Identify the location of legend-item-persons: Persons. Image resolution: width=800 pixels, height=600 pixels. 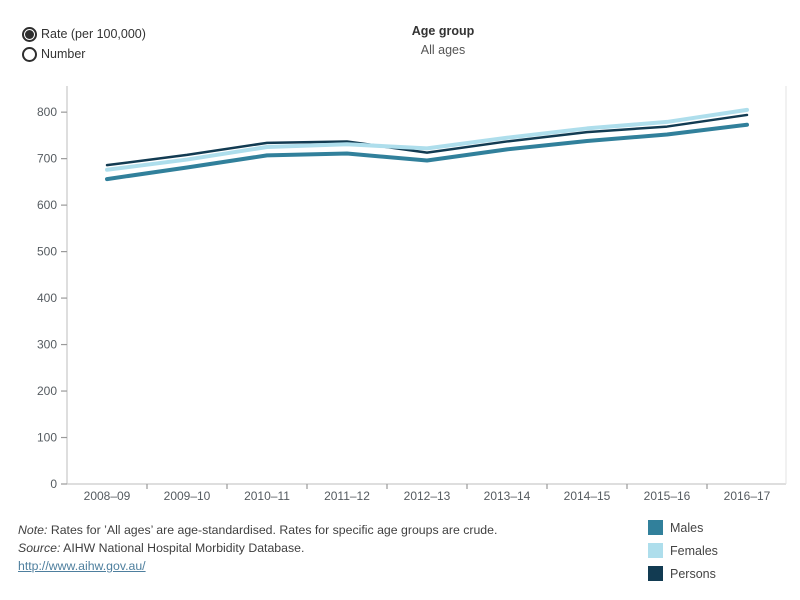
(683, 573).